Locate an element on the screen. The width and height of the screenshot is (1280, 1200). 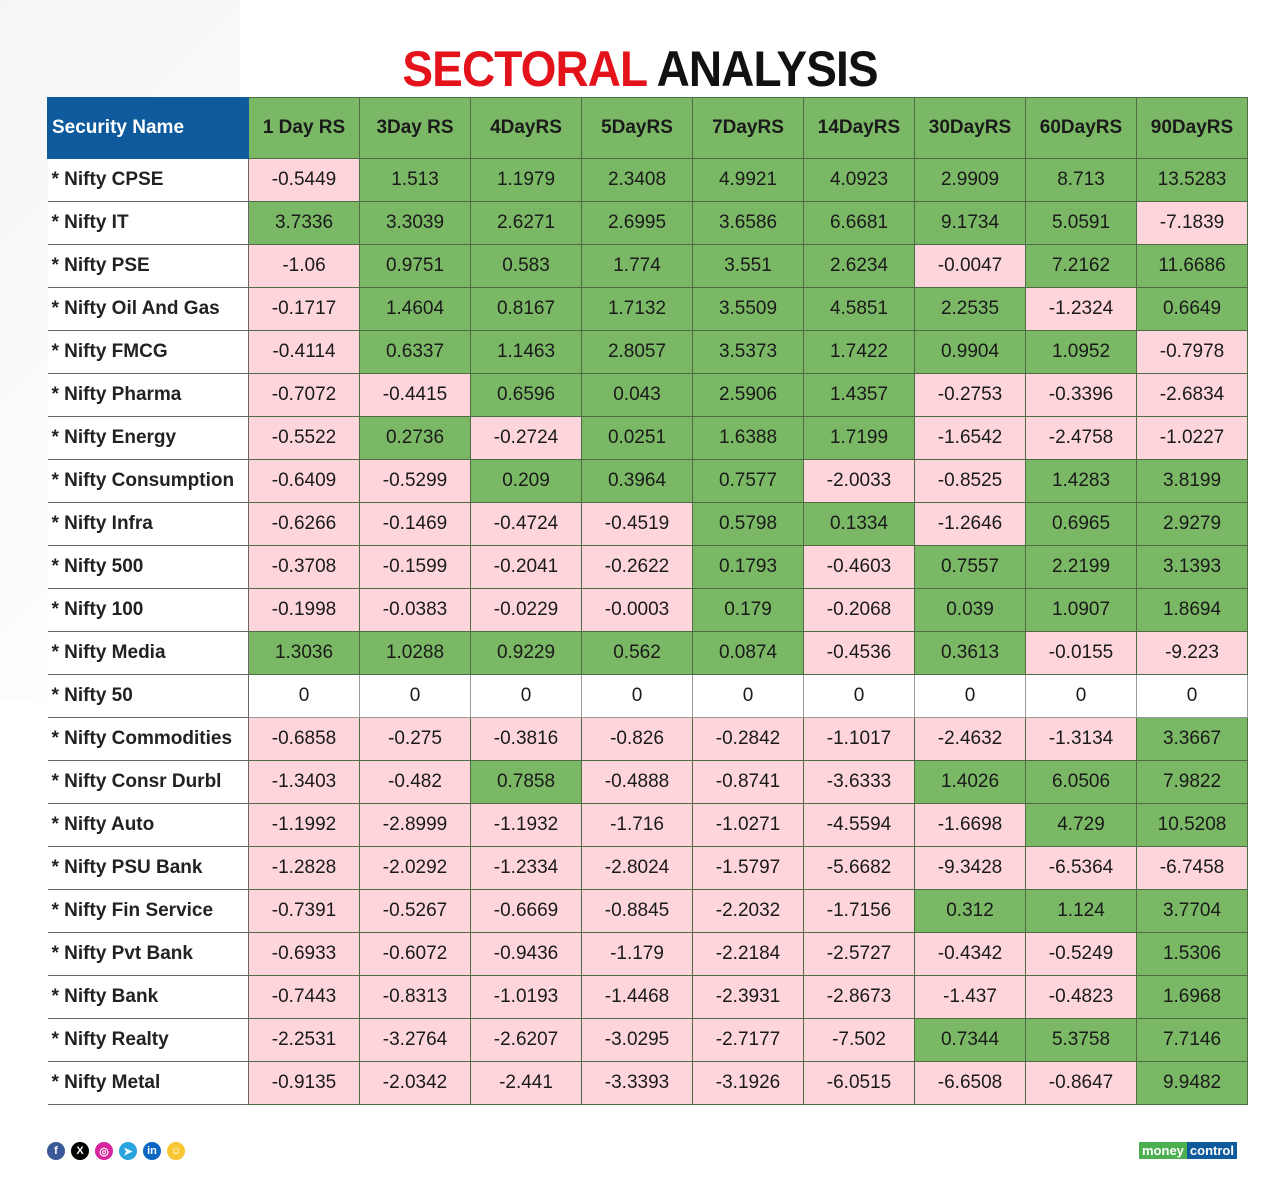
value-cell: 1.6968 is located at coordinates (1192, 997).